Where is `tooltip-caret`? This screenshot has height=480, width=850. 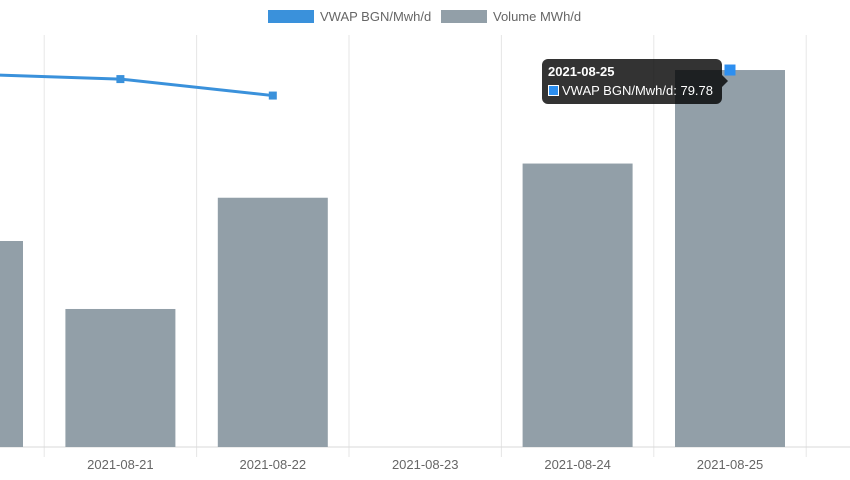 tooltip-caret is located at coordinates (725, 81).